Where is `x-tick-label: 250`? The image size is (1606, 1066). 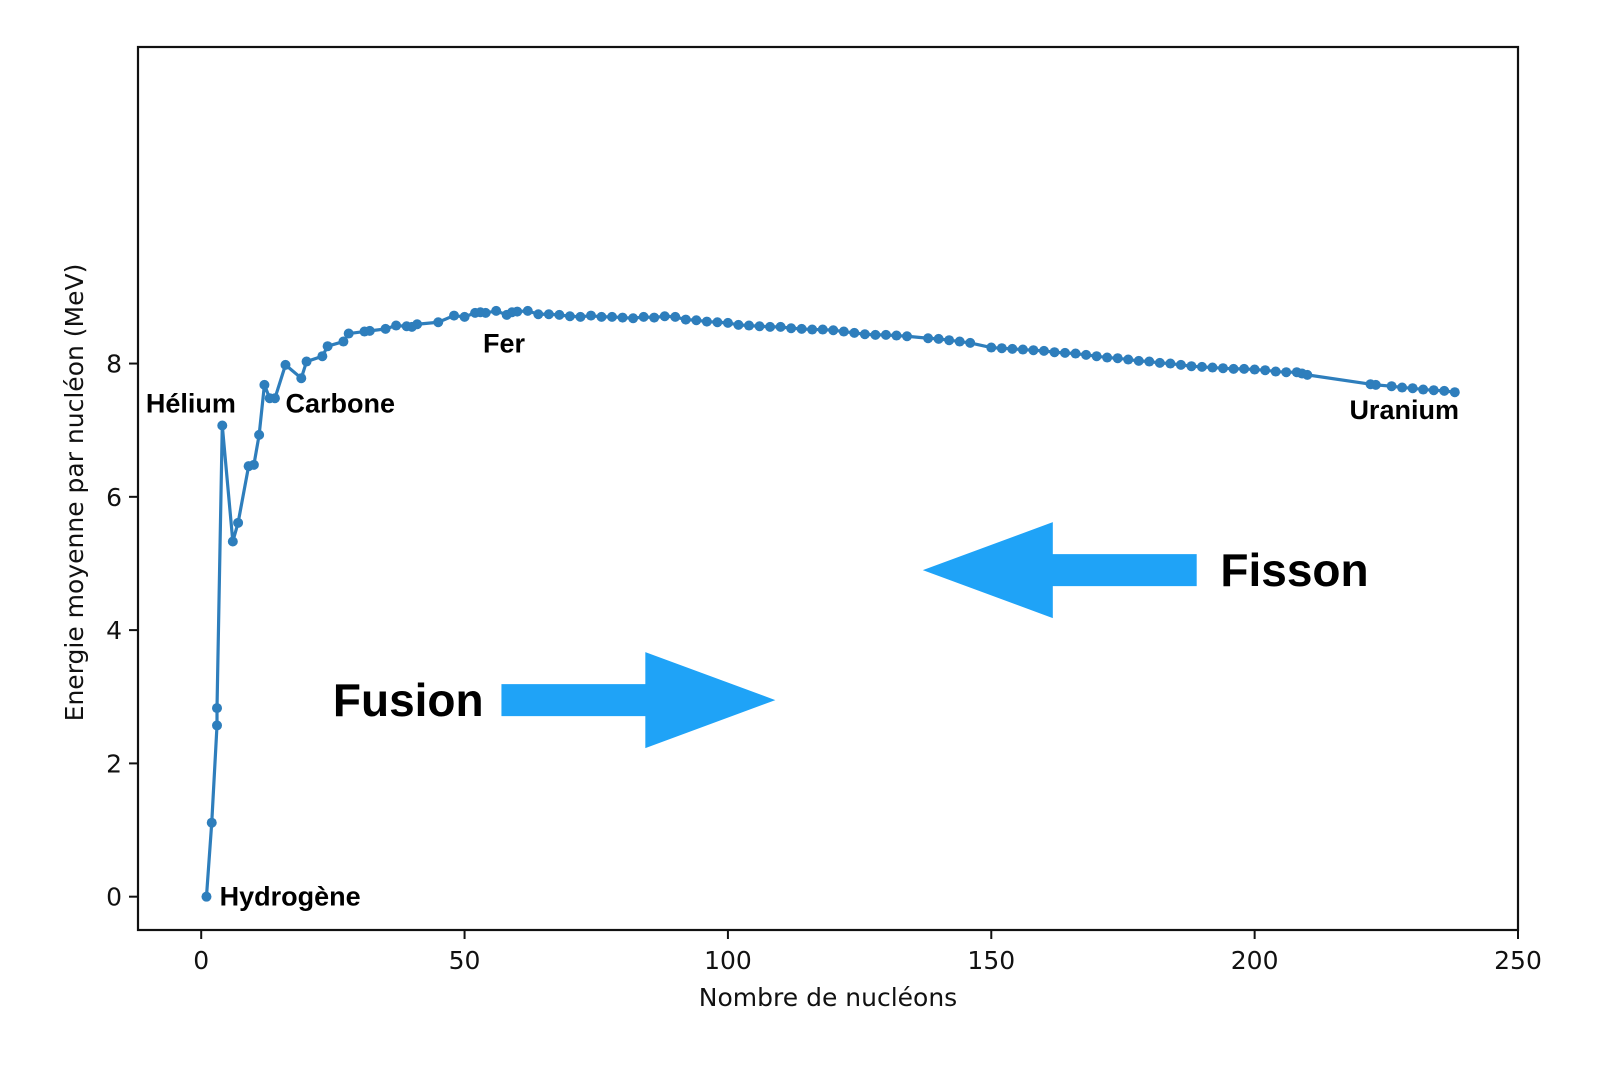 x-tick-label: 250 is located at coordinates (1518, 960).